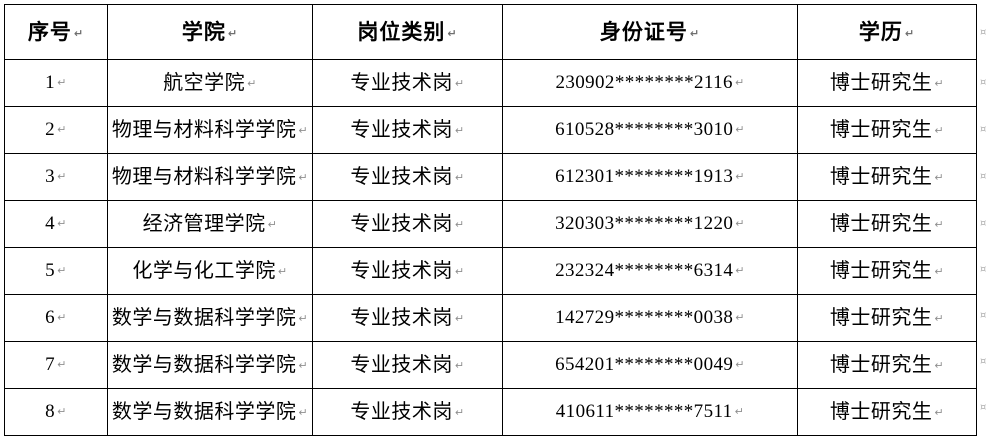 This screenshot has height=436, width=994. Describe the element at coordinates (50, 223) in the screenshot. I see `cell-index-value: 4` at that location.